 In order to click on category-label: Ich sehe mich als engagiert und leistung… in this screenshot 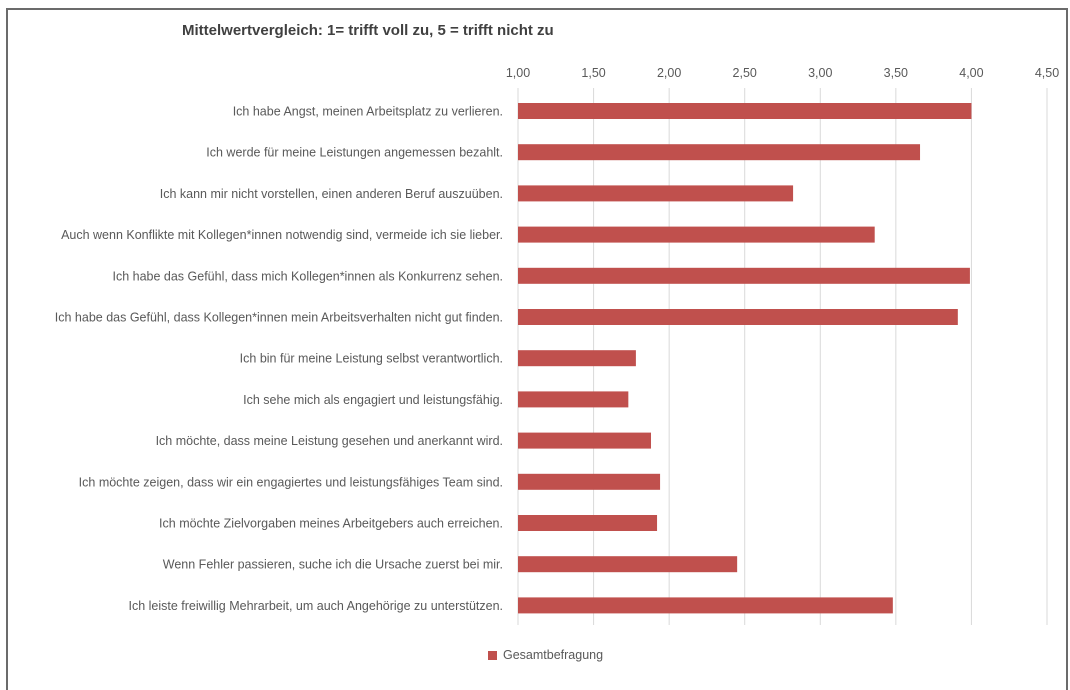, I will do `click(373, 400)`.